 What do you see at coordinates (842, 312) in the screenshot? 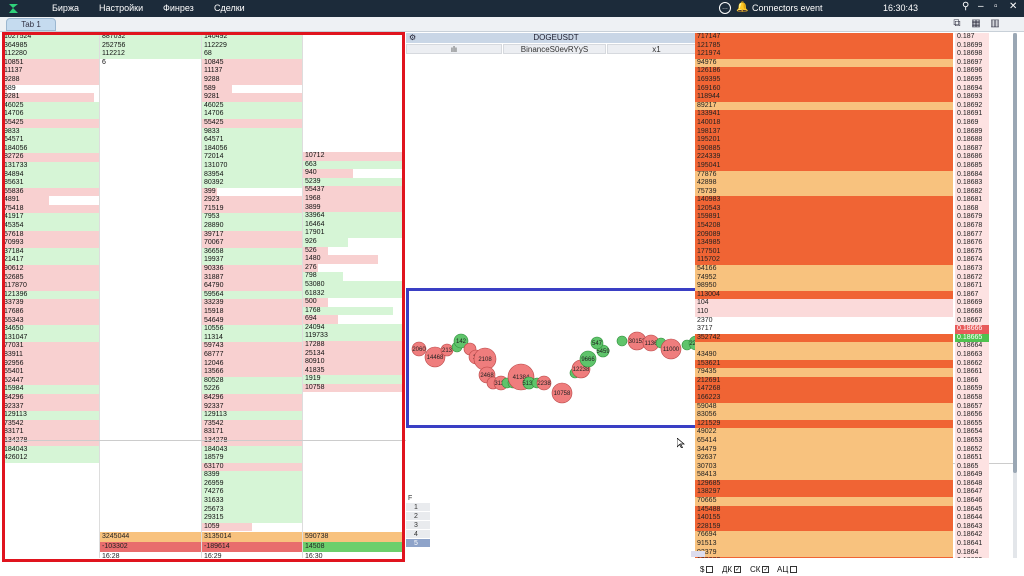
I see `book-row: 110 0.18668` at bounding box center [842, 312].